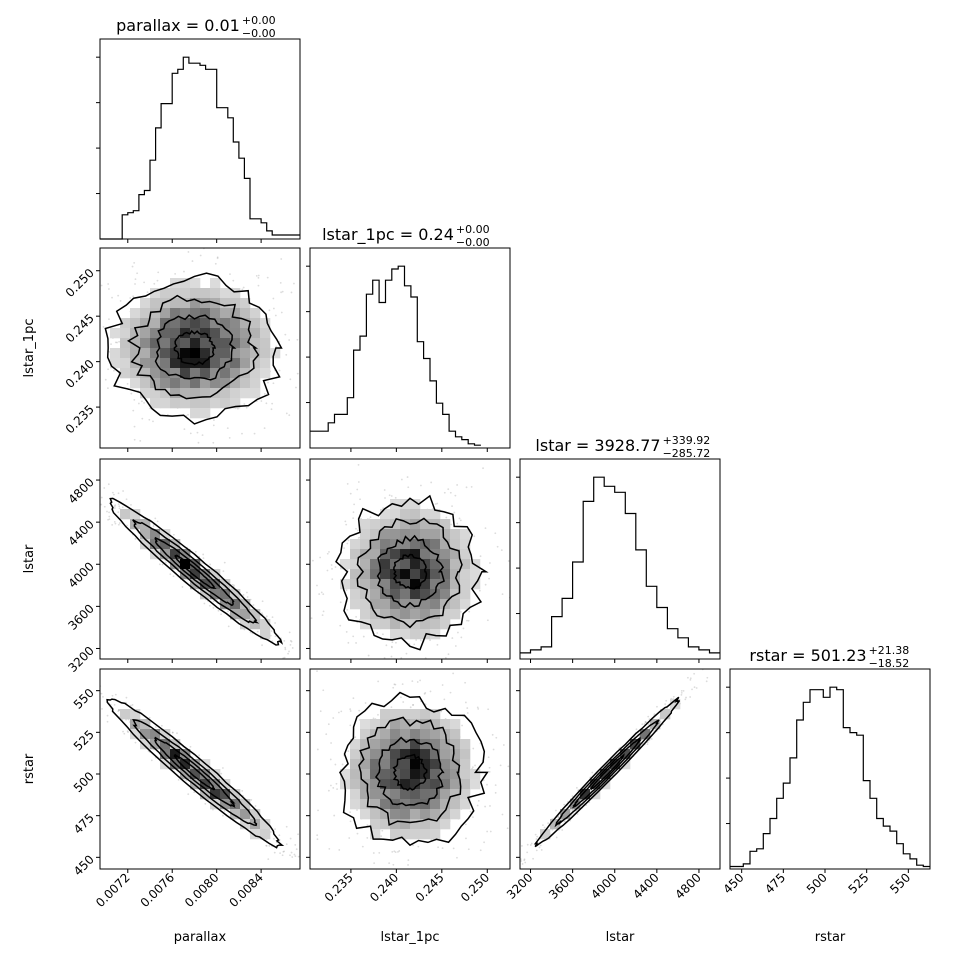  I want to click on density-content, so click(410, 561).